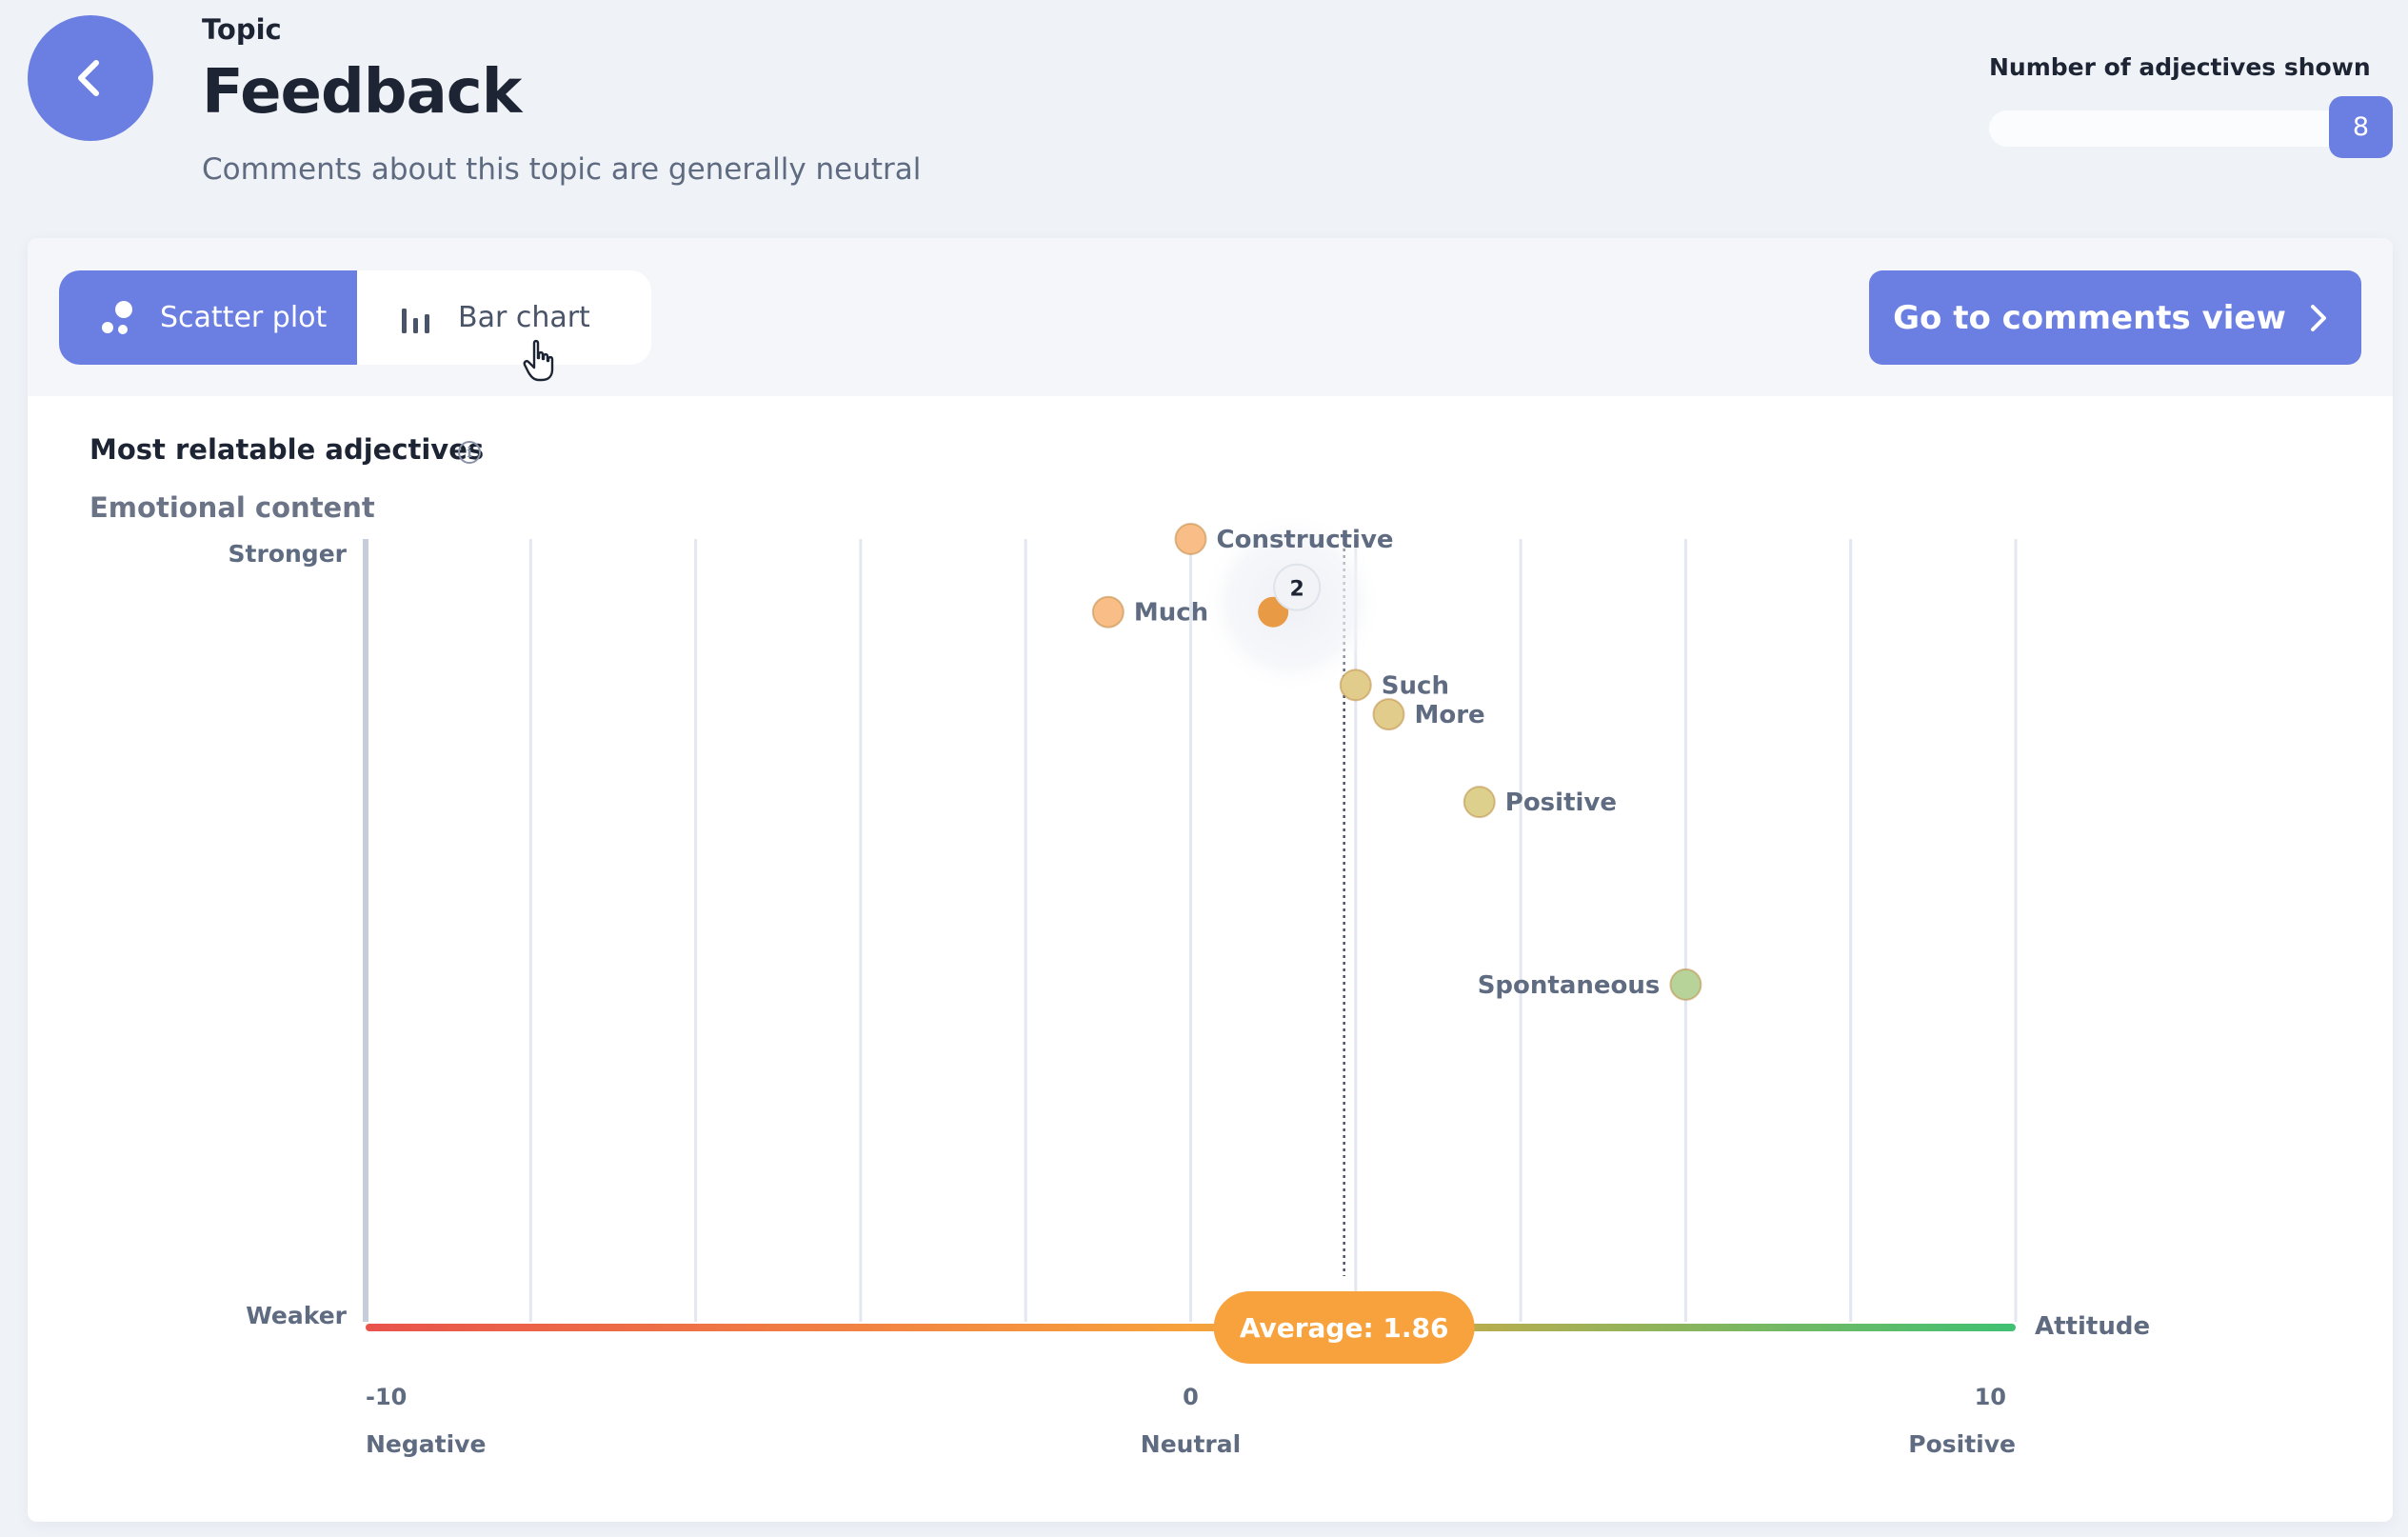 The height and width of the screenshot is (1537, 2408). What do you see at coordinates (1449, 715) in the screenshot?
I see `data-point-label: More` at bounding box center [1449, 715].